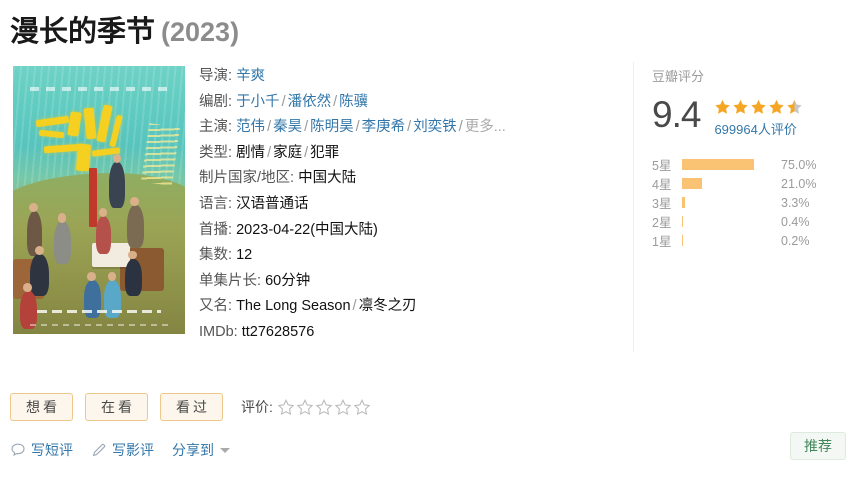  I want to click on info-value: 剧情, so click(251, 152).